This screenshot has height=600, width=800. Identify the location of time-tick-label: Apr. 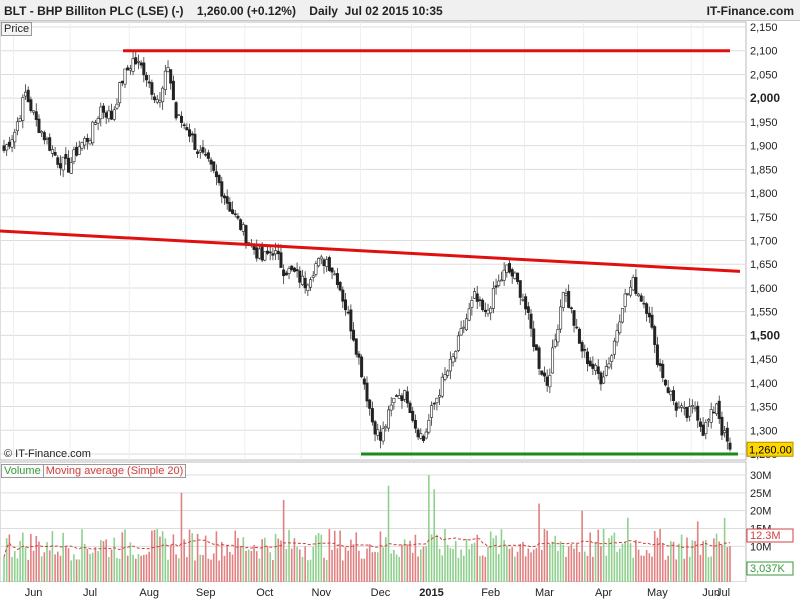
(603, 593).